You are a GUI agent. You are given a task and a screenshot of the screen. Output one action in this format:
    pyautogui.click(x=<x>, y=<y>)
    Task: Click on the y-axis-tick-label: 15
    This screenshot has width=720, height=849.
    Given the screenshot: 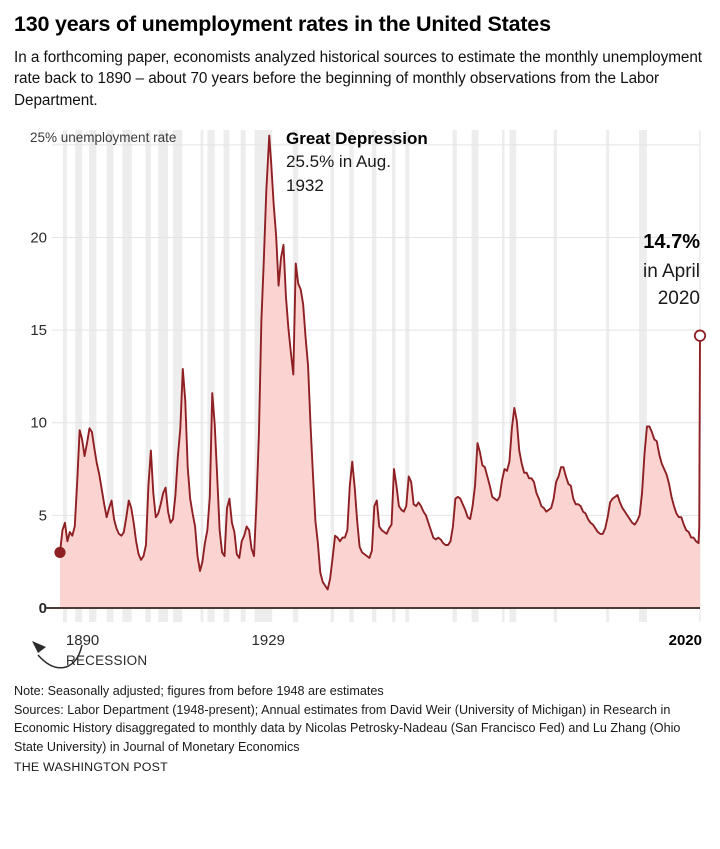 What is the action you would take?
    pyautogui.click(x=38, y=330)
    